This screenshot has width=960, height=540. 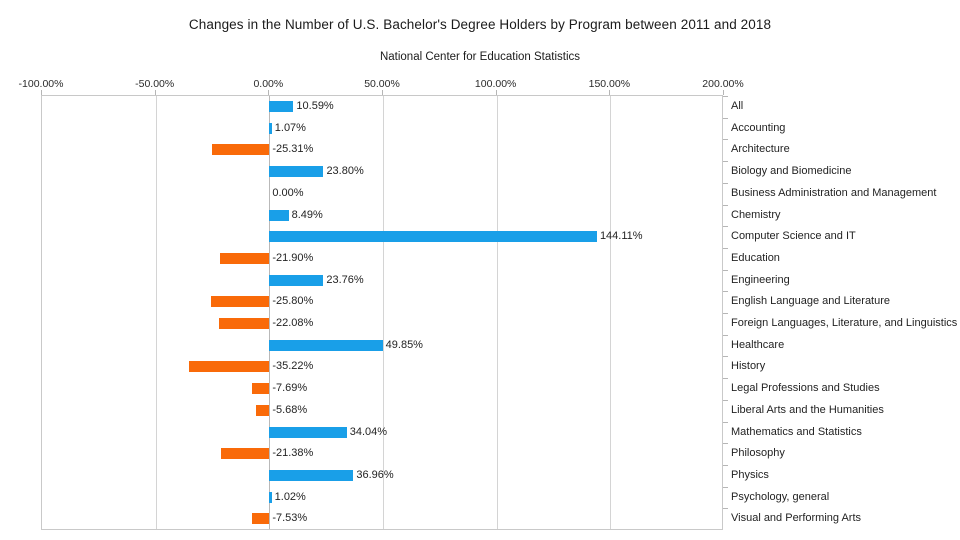 What do you see at coordinates (793, 236) in the screenshot?
I see `category-label: Computer Science and IT` at bounding box center [793, 236].